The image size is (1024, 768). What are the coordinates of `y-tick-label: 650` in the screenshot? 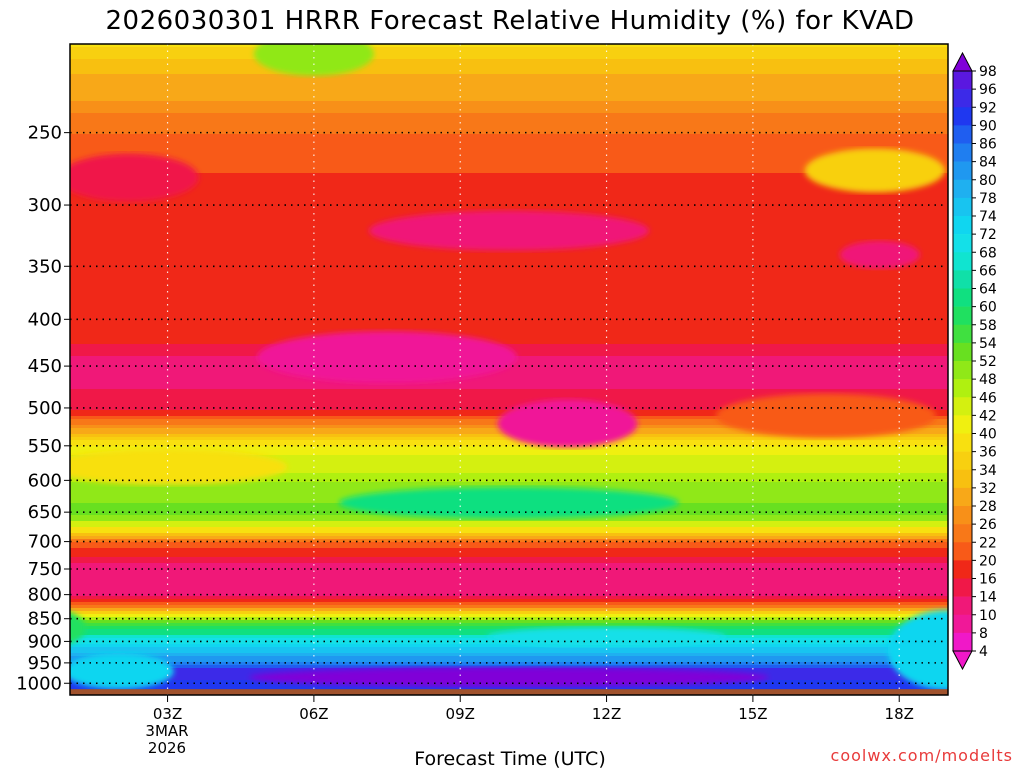 It's located at (45, 512).